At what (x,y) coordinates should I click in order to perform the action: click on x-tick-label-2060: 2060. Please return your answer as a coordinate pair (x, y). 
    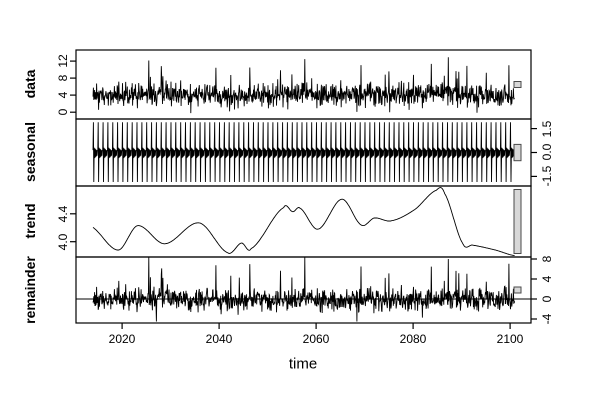
    Looking at the image, I should click on (316, 339).